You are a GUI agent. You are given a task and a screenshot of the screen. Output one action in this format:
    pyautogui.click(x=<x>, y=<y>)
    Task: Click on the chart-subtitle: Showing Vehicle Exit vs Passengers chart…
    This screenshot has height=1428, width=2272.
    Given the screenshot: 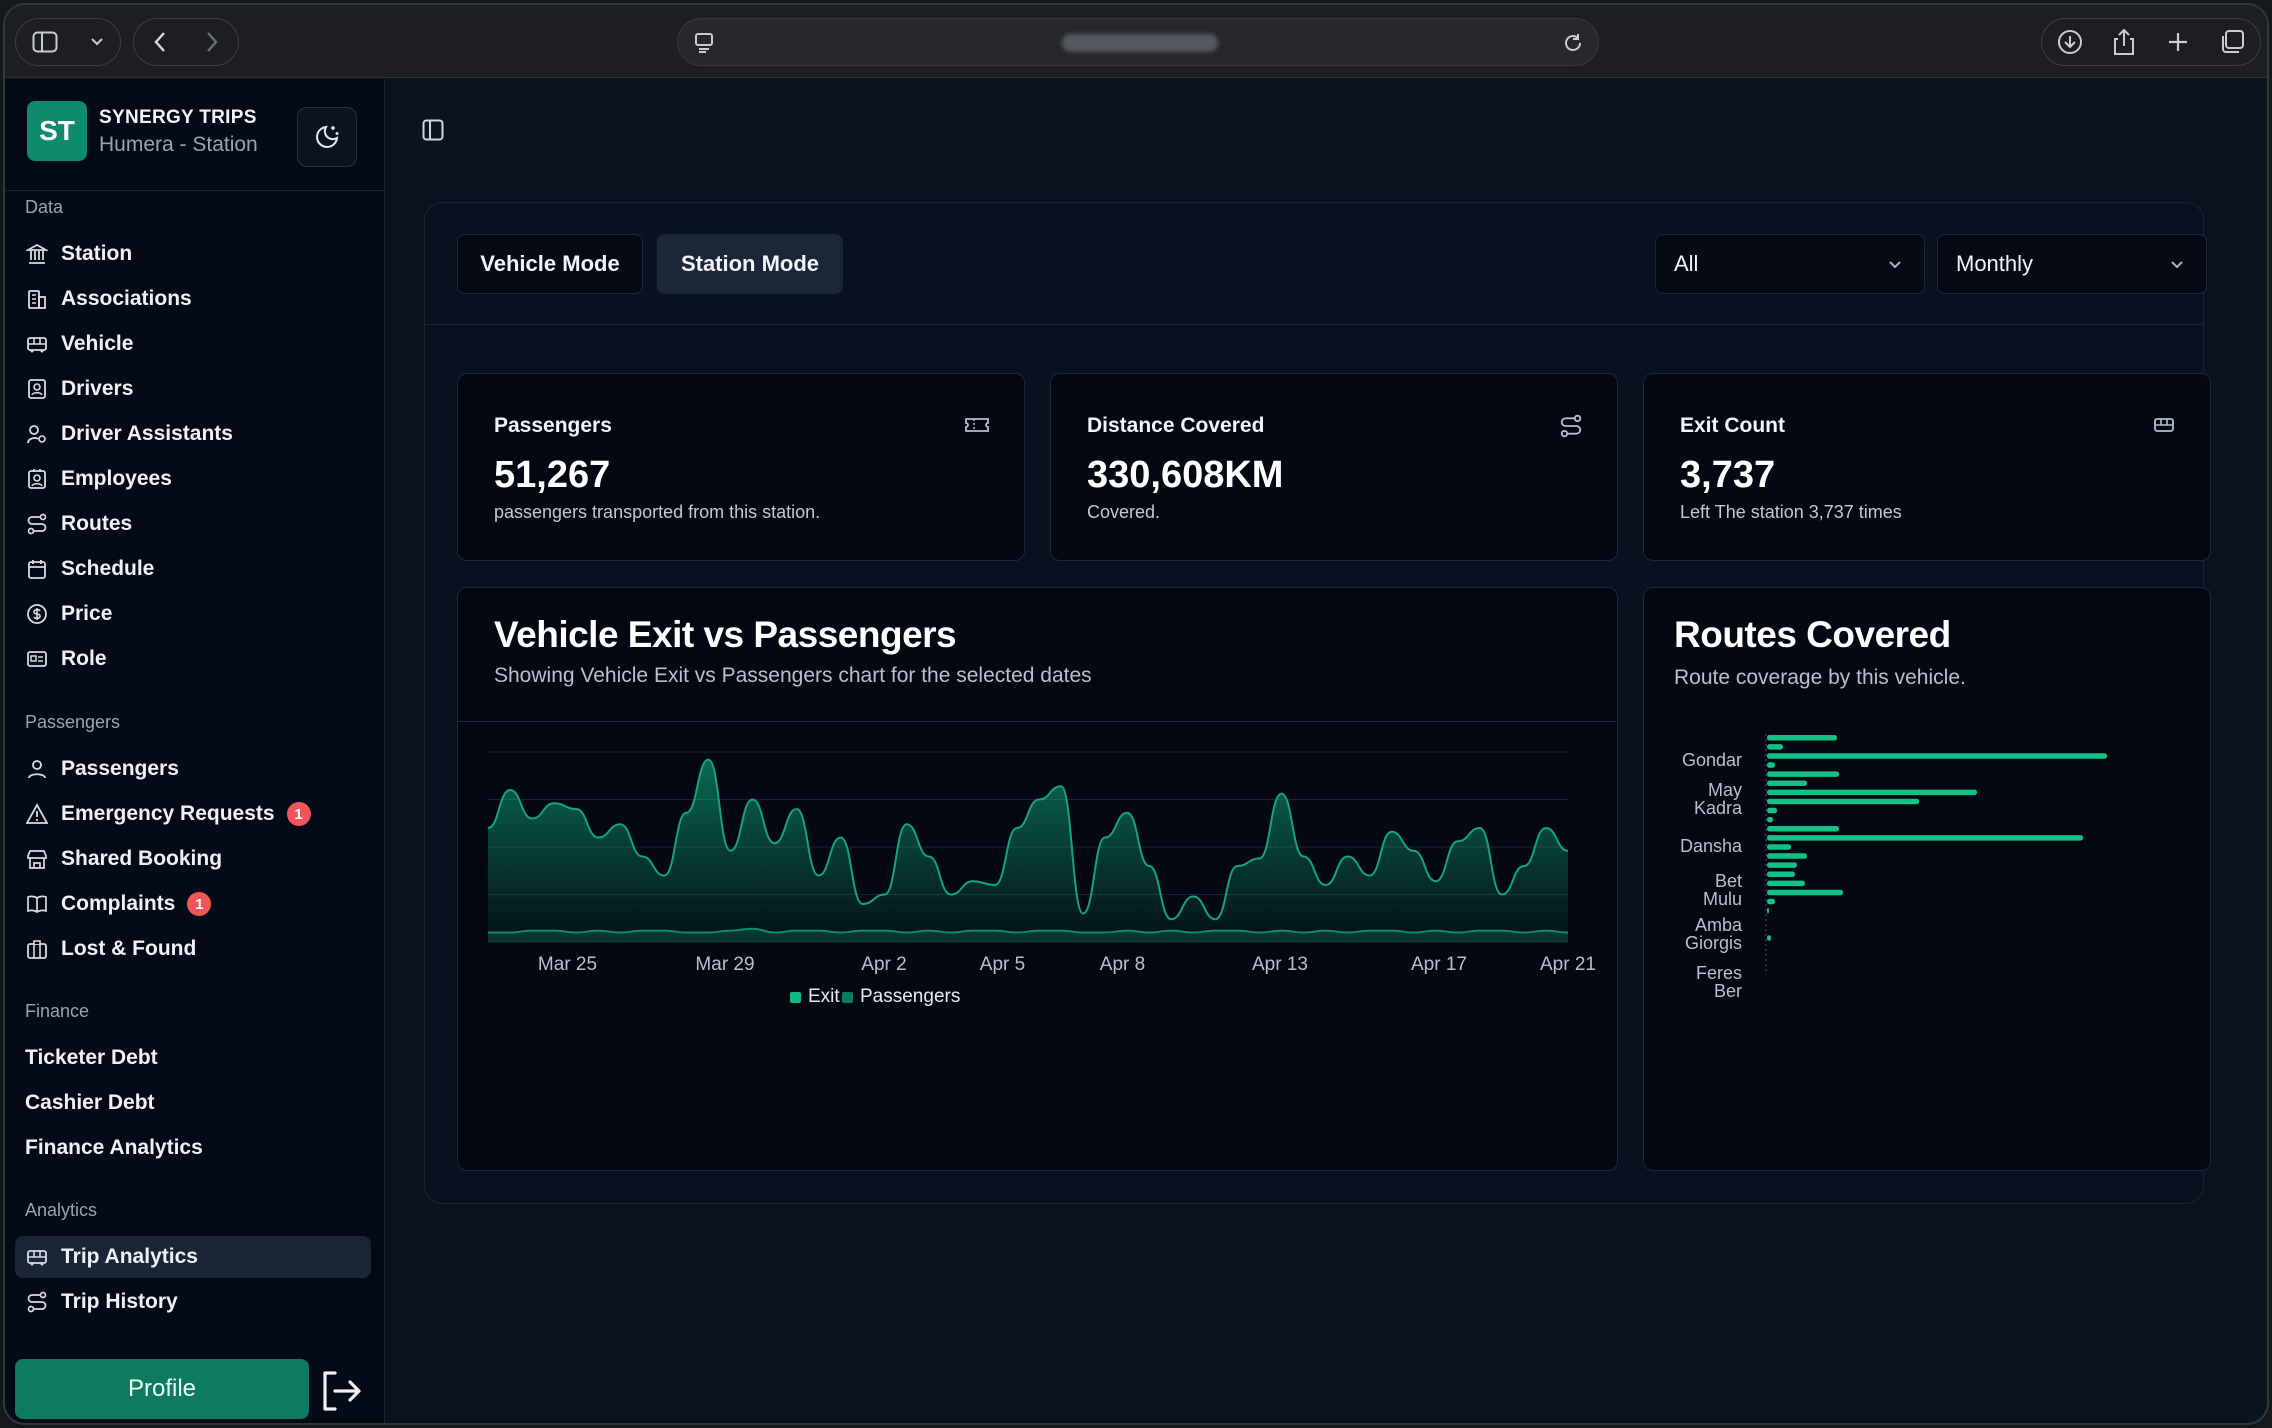 What is the action you would take?
    pyautogui.click(x=793, y=675)
    